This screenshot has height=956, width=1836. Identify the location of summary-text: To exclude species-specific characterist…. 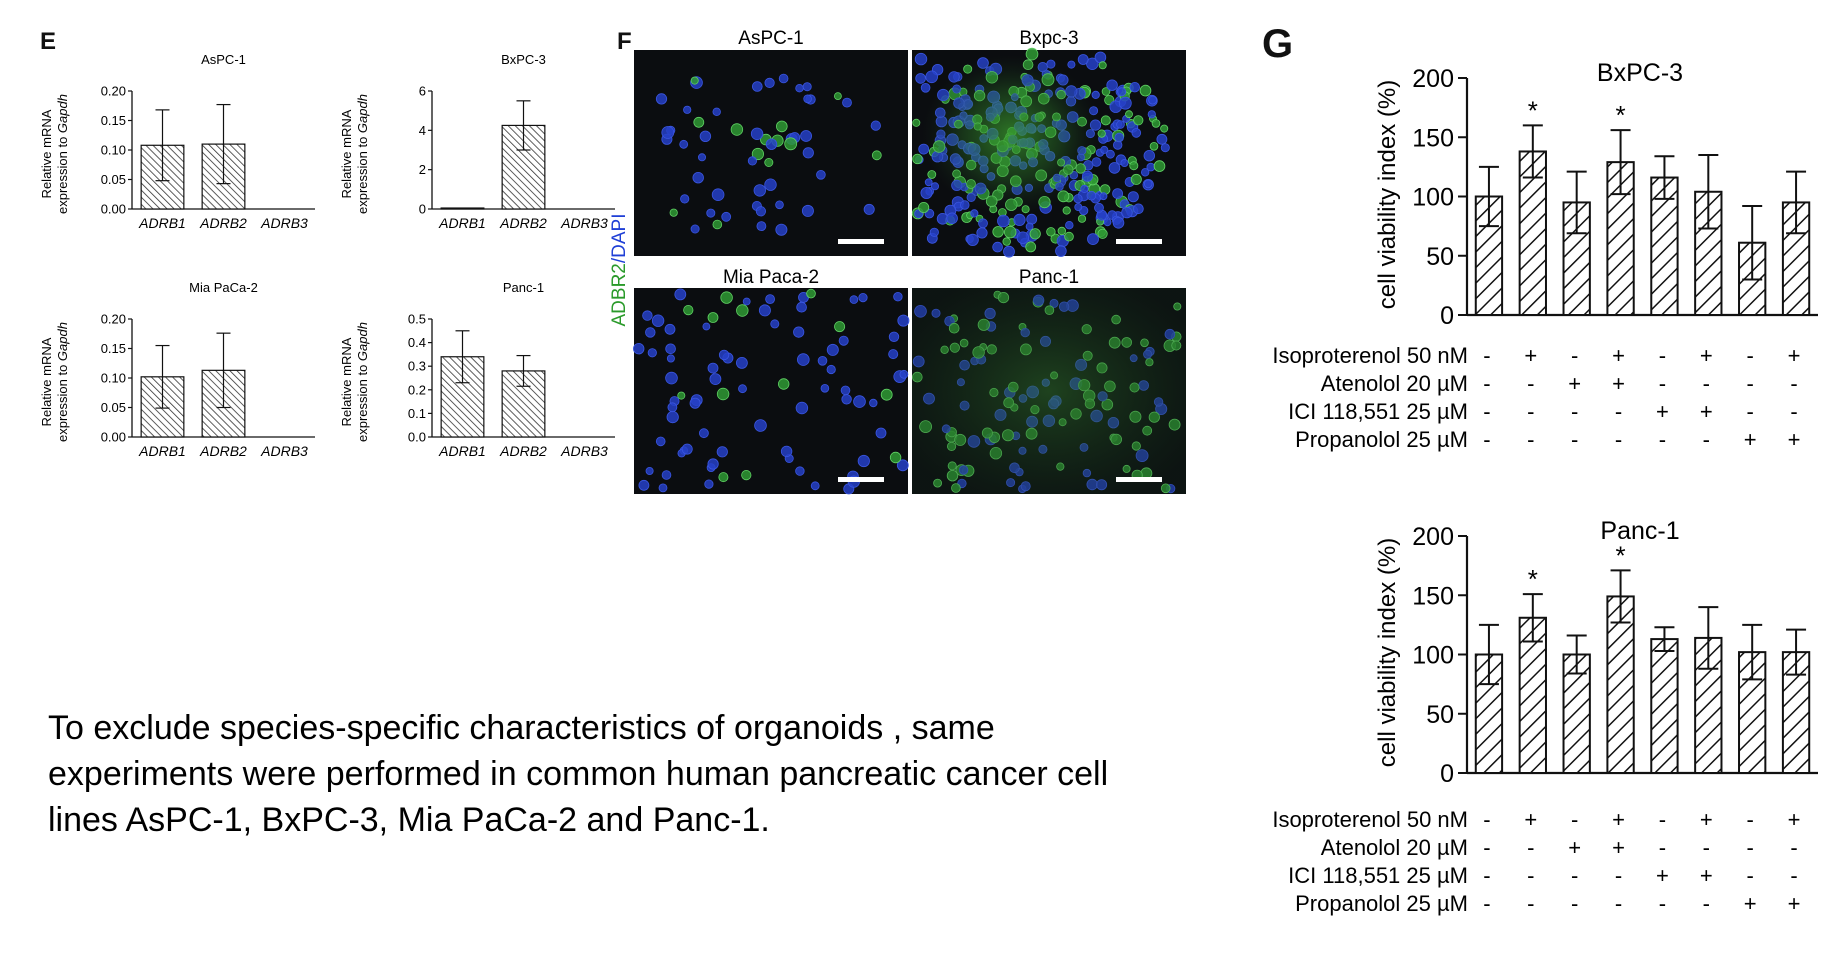
(578, 774).